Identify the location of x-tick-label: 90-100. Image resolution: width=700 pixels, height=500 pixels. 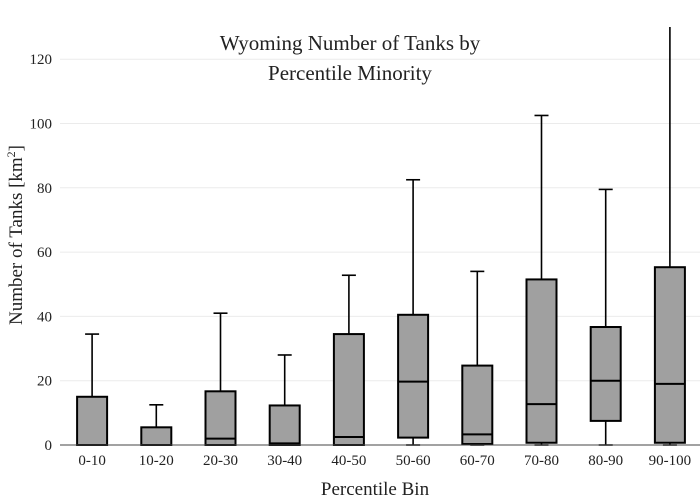
(670, 461).